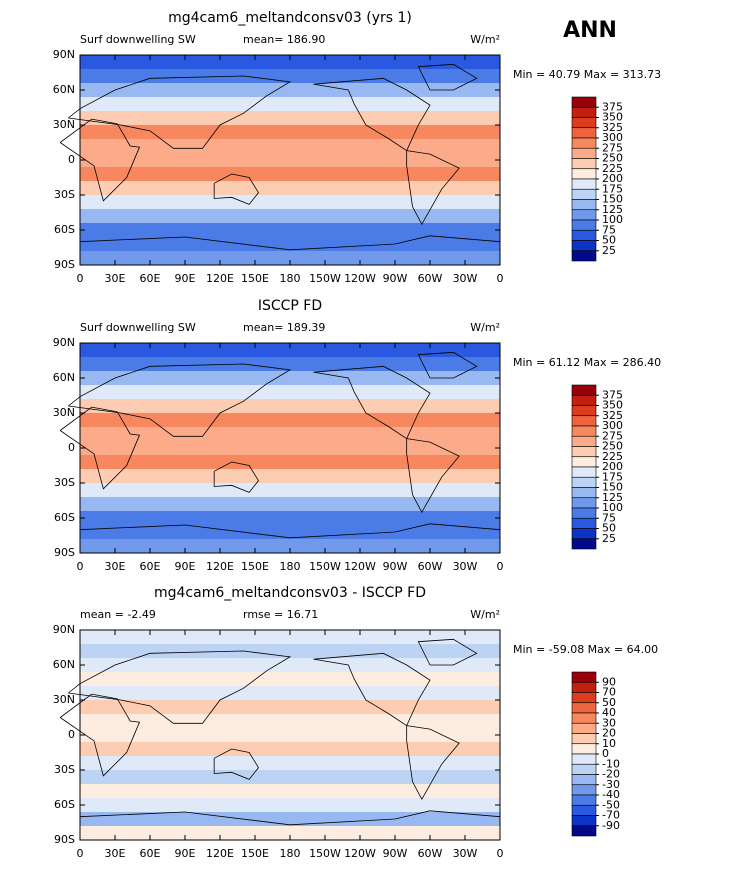 The width and height of the screenshot is (732, 869). What do you see at coordinates (611, 815) in the screenshot?
I see `colorbar-label: -70` at bounding box center [611, 815].